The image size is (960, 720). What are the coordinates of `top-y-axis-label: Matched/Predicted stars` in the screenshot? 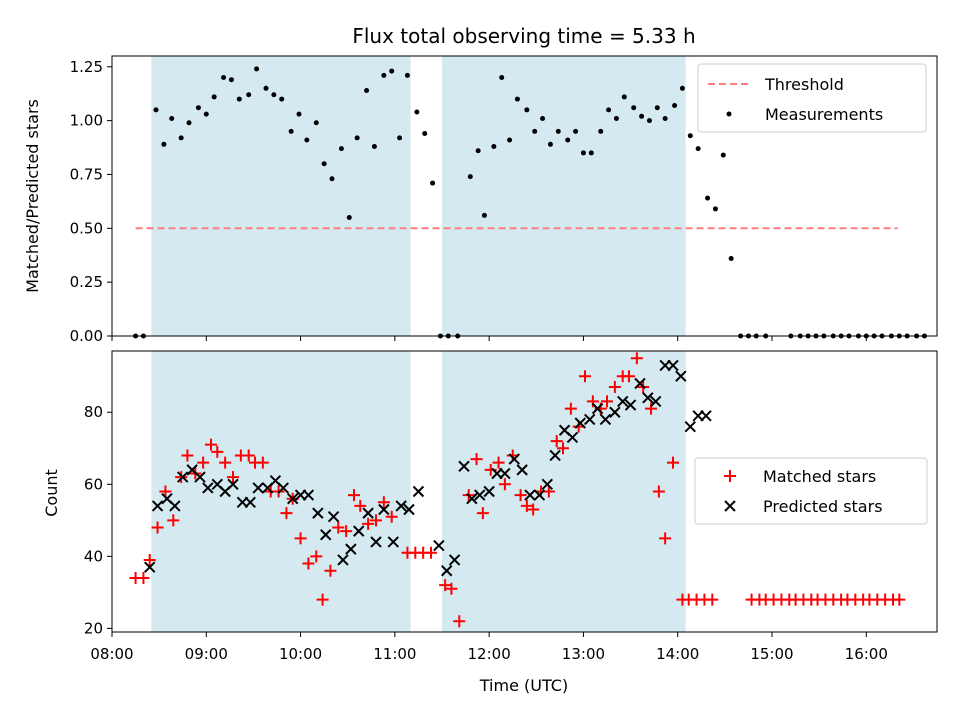 It's located at (32, 196).